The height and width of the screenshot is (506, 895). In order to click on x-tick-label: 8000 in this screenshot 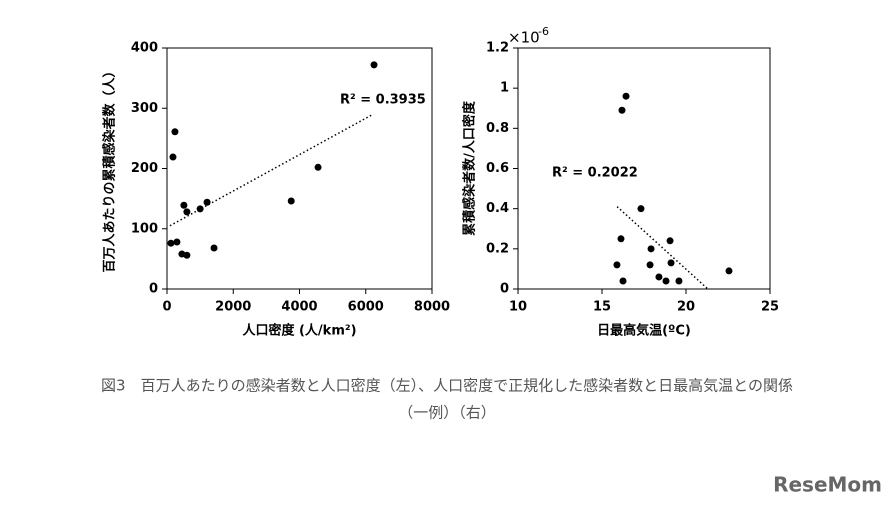, I will do `click(432, 307)`.